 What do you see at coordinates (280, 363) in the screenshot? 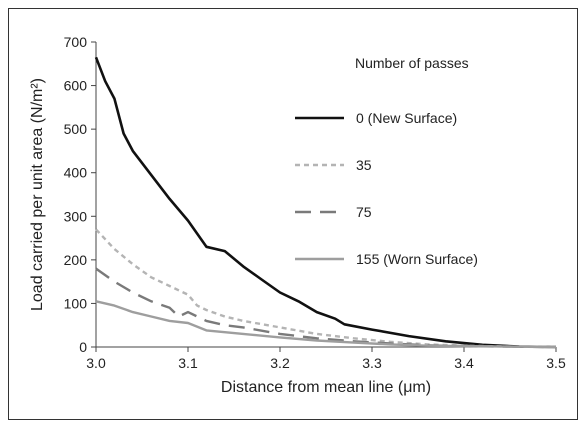
I see `x-tick-label: 3.2` at bounding box center [280, 363].